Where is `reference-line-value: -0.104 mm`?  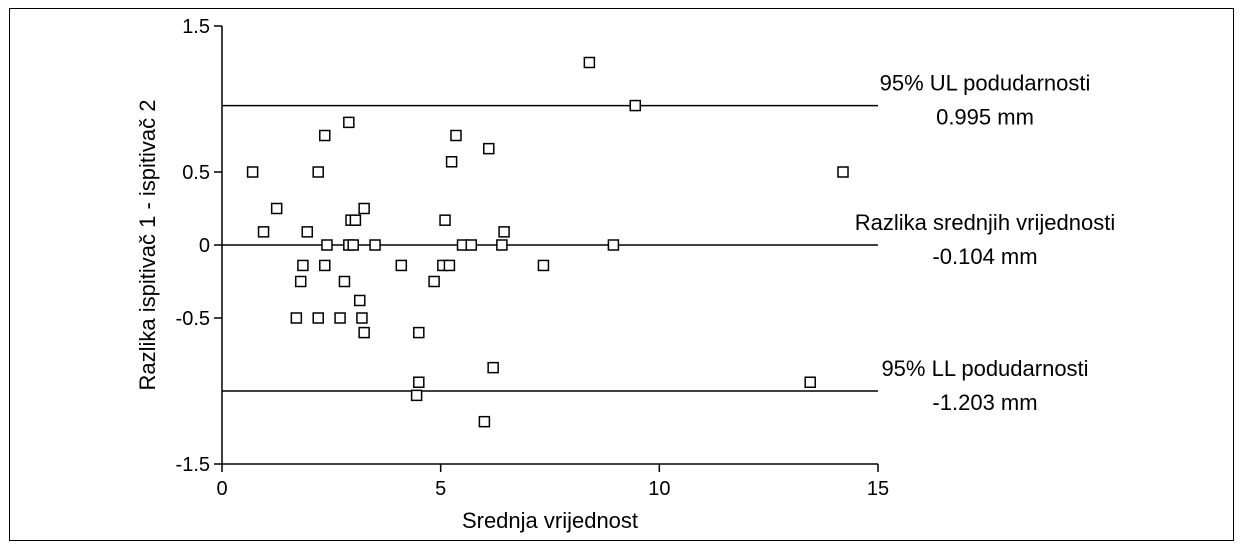
reference-line-value: -0.104 mm is located at coordinates (984, 256).